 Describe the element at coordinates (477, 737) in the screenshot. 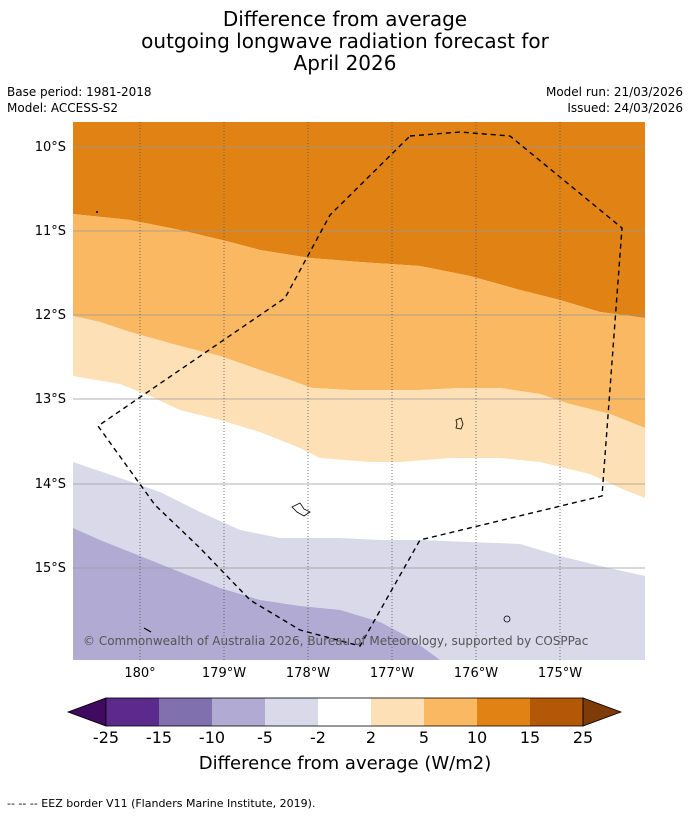

I see `colorbar-tick-label: 10` at that location.